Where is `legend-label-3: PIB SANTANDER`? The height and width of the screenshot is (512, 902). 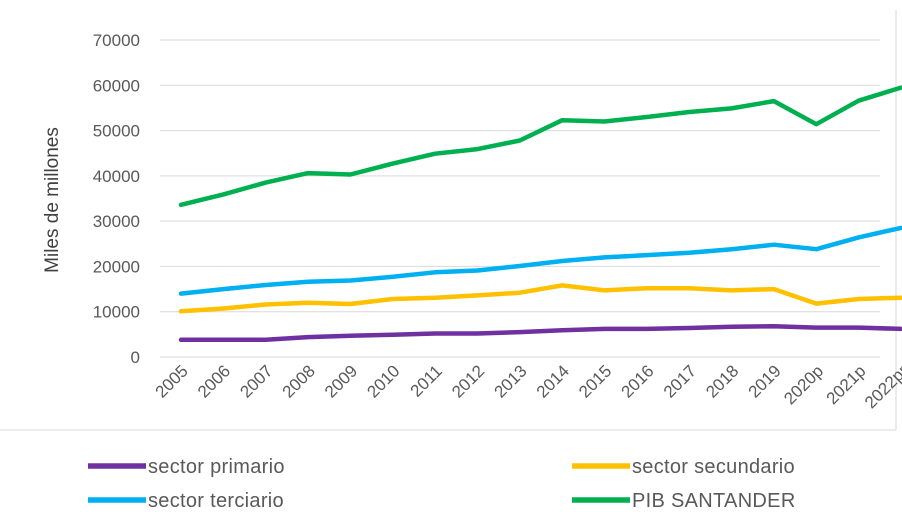 legend-label-3: PIB SANTANDER is located at coordinates (714, 501).